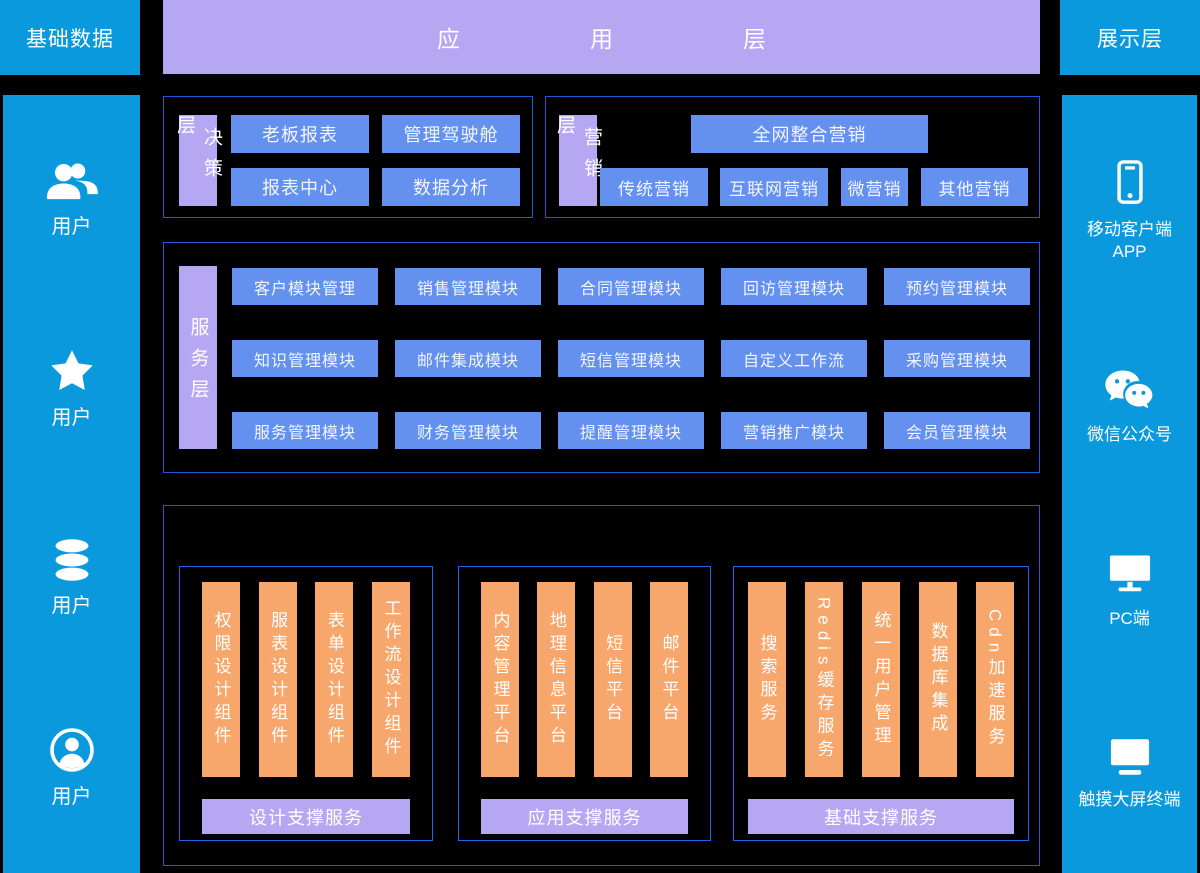  I want to click on service-module: 邮件集成模块, so click(468, 358).